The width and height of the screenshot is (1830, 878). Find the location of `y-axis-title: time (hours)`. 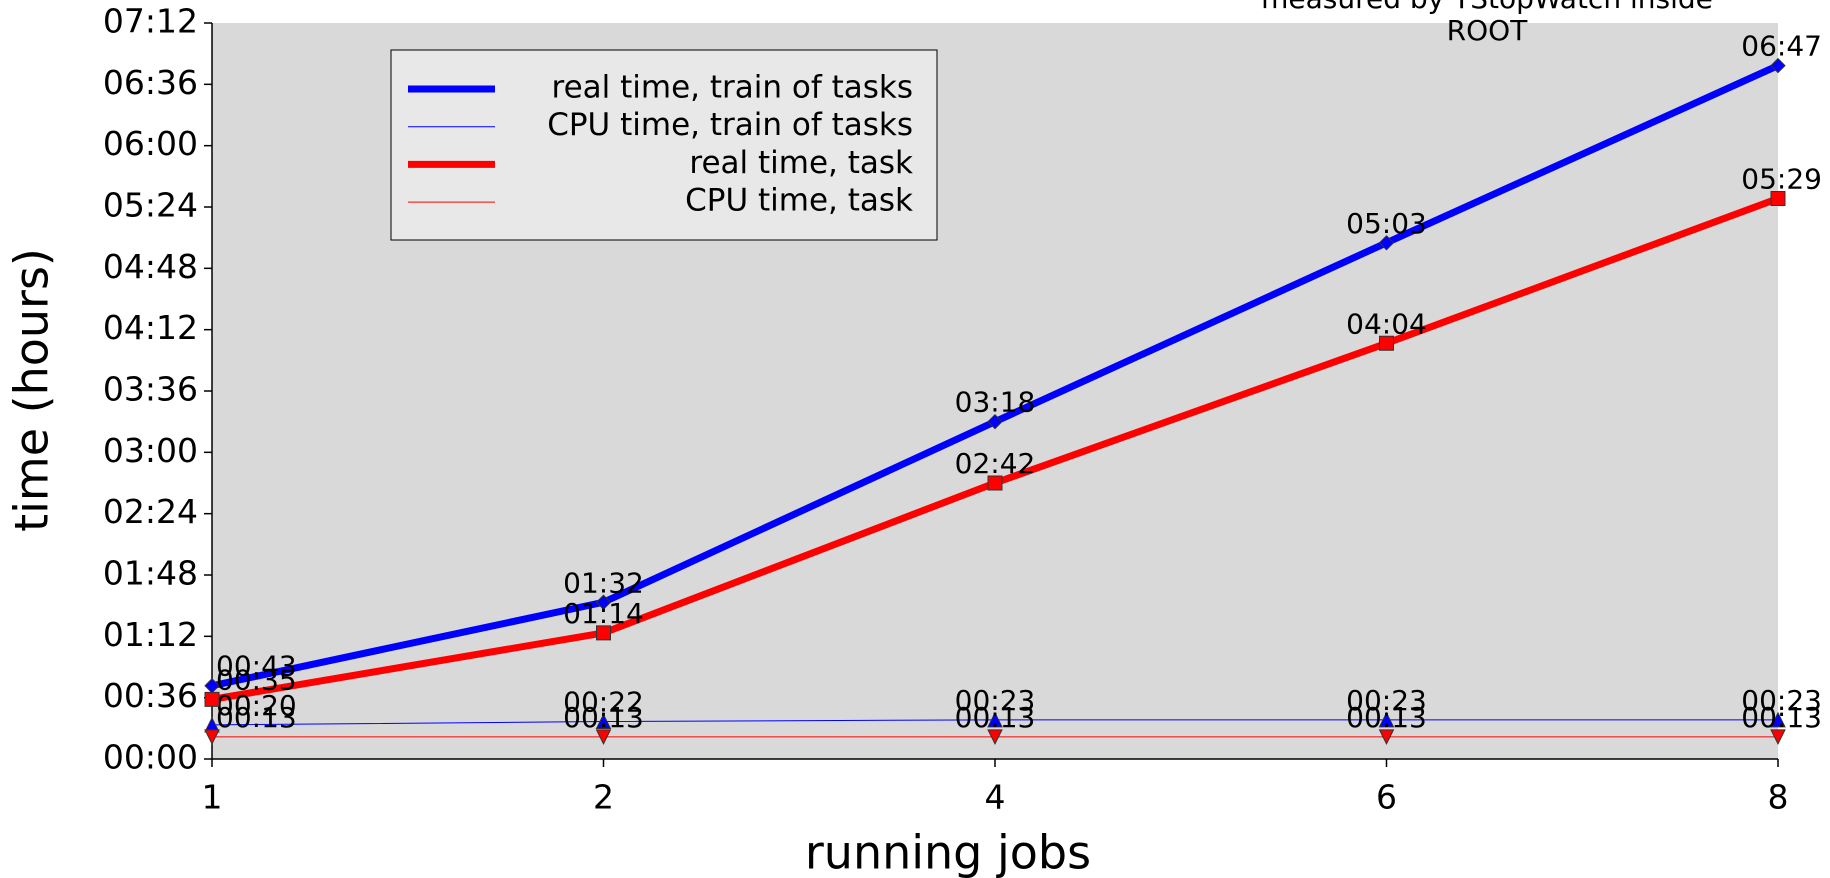

y-axis-title: time (hours) is located at coordinates (32, 390).